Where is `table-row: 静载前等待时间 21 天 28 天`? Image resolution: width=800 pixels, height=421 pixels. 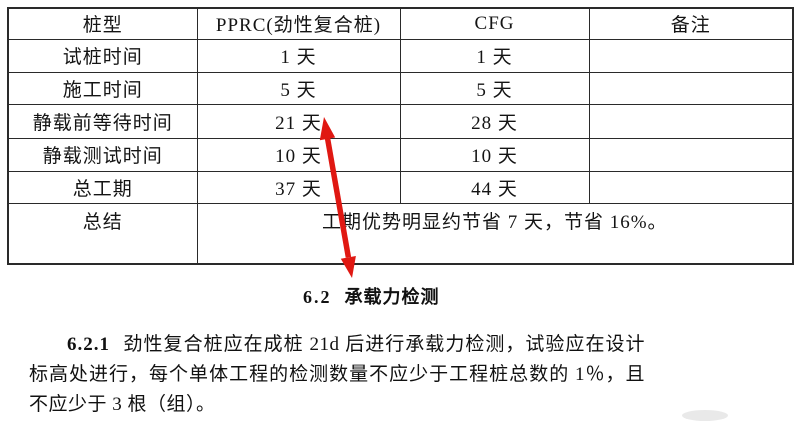 table-row: 静载前等待时间 21 天 28 天 is located at coordinates (400, 121).